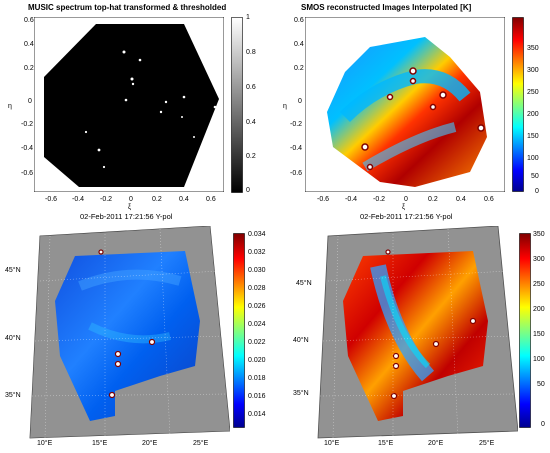  What do you see at coordinates (539, 284) in the screenshot?
I see `br-cbar-2: 250` at bounding box center [539, 284].